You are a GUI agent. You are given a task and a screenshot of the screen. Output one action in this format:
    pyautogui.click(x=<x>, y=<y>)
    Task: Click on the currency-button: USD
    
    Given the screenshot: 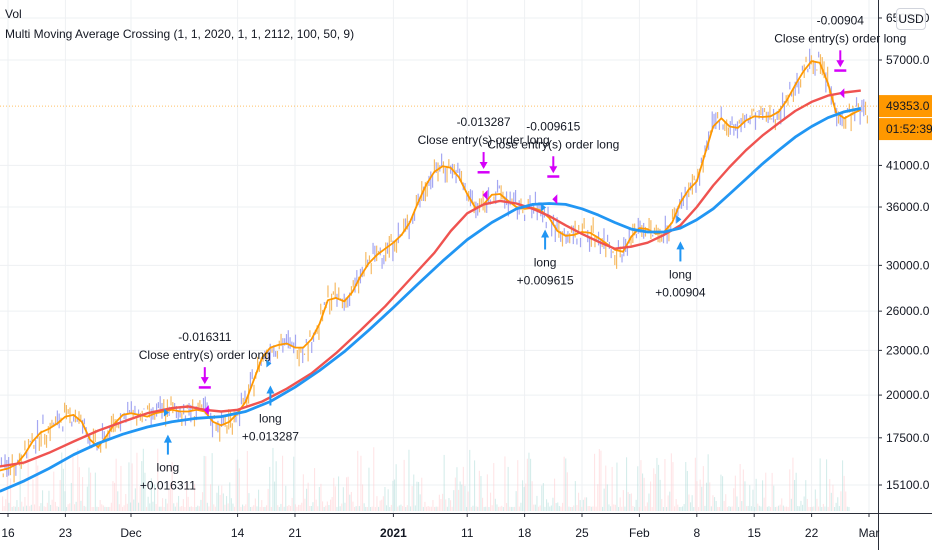 What is the action you would take?
    pyautogui.click(x=911, y=19)
    